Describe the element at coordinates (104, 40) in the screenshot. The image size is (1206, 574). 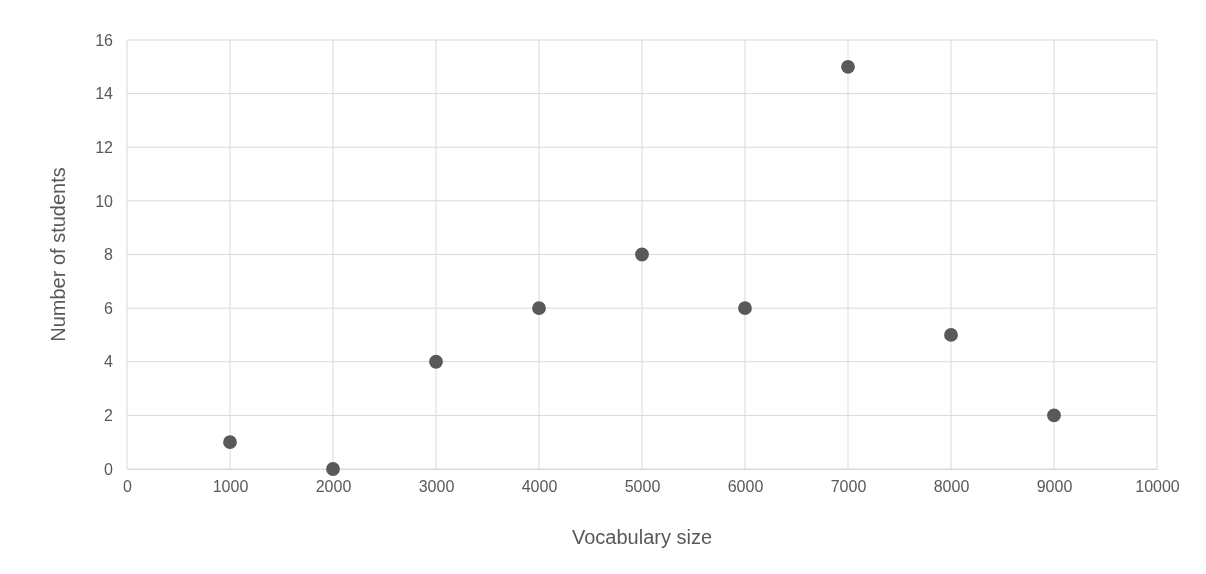
I see `y-tick-label: 16` at that location.